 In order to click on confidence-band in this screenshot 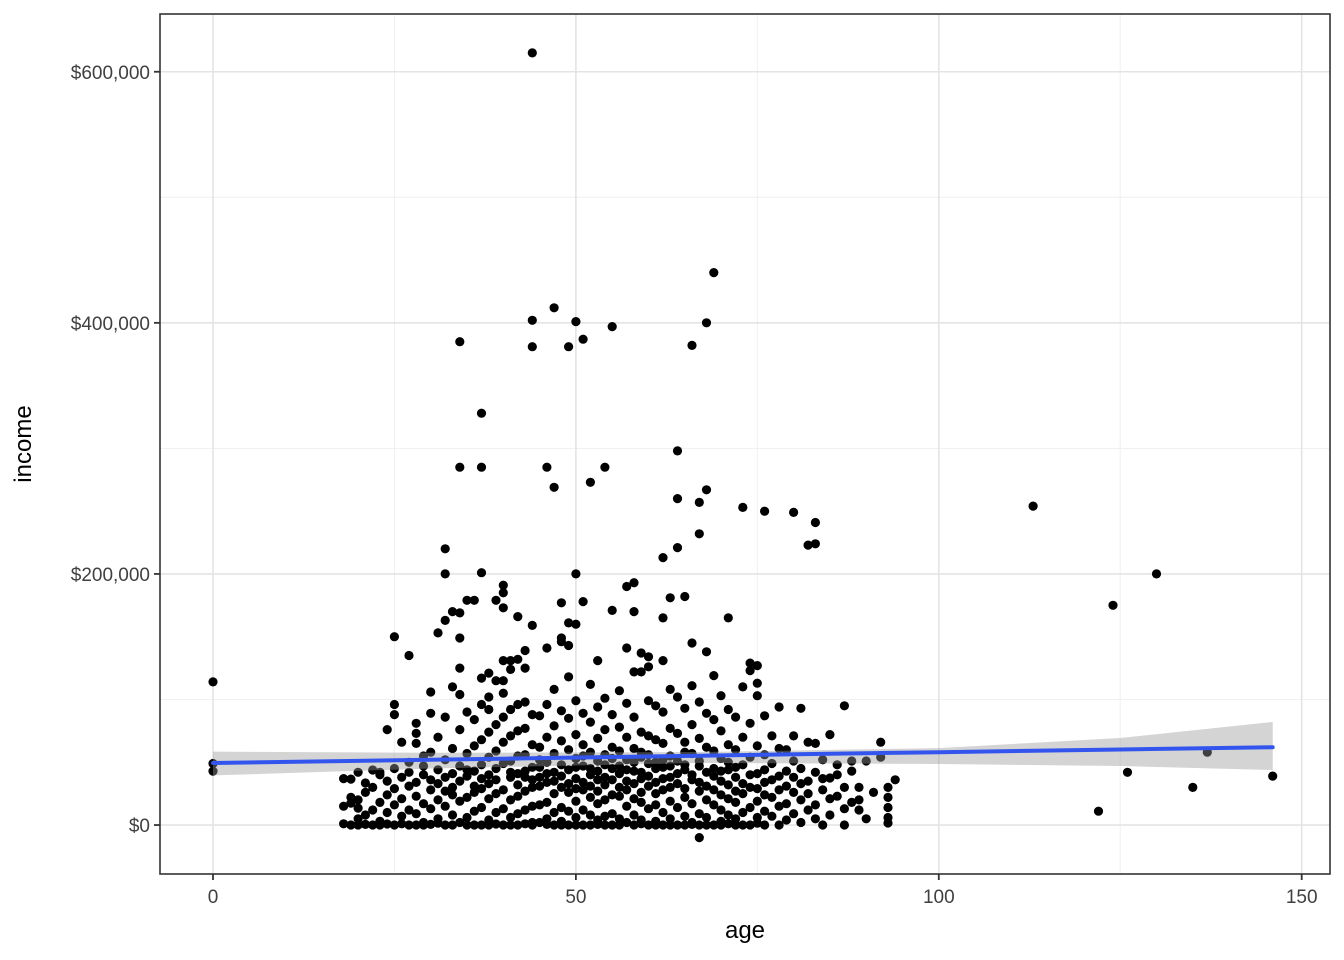, I will do `click(743, 749)`.